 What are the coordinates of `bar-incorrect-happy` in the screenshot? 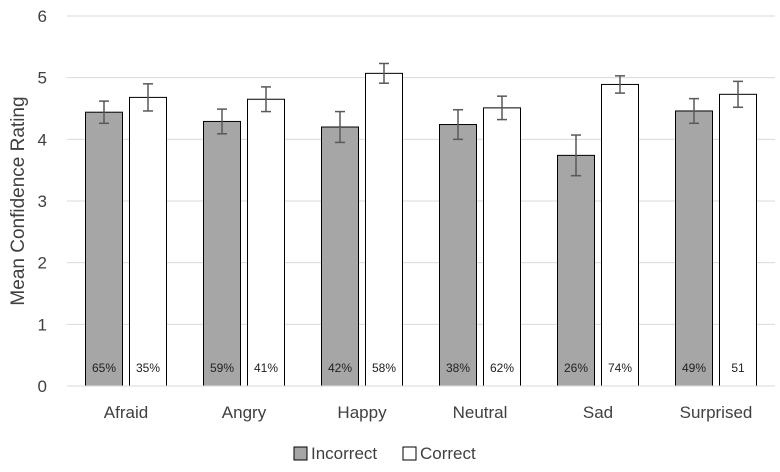 It's located at (340, 256).